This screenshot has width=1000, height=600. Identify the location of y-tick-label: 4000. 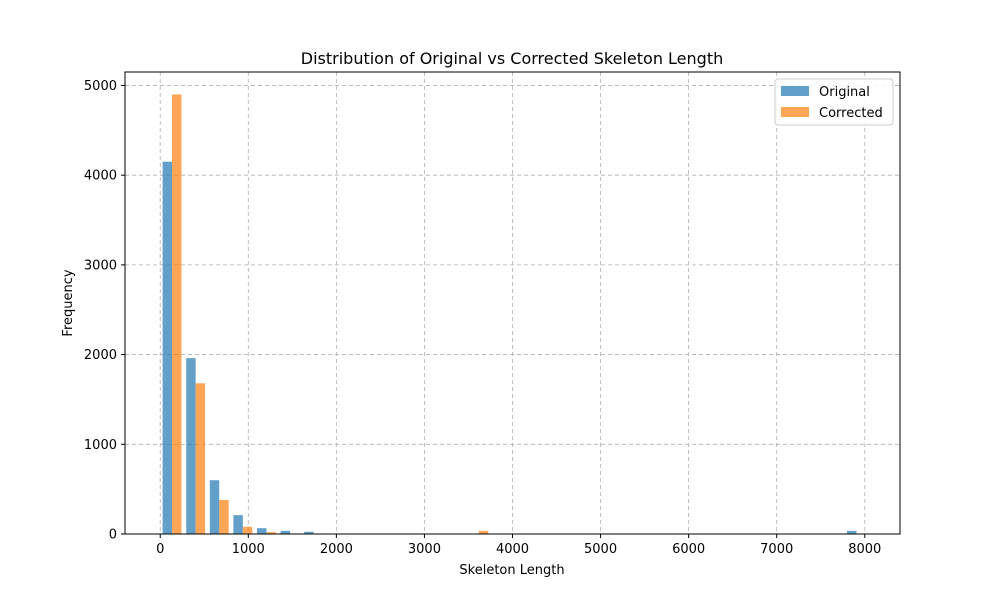
(100, 176).